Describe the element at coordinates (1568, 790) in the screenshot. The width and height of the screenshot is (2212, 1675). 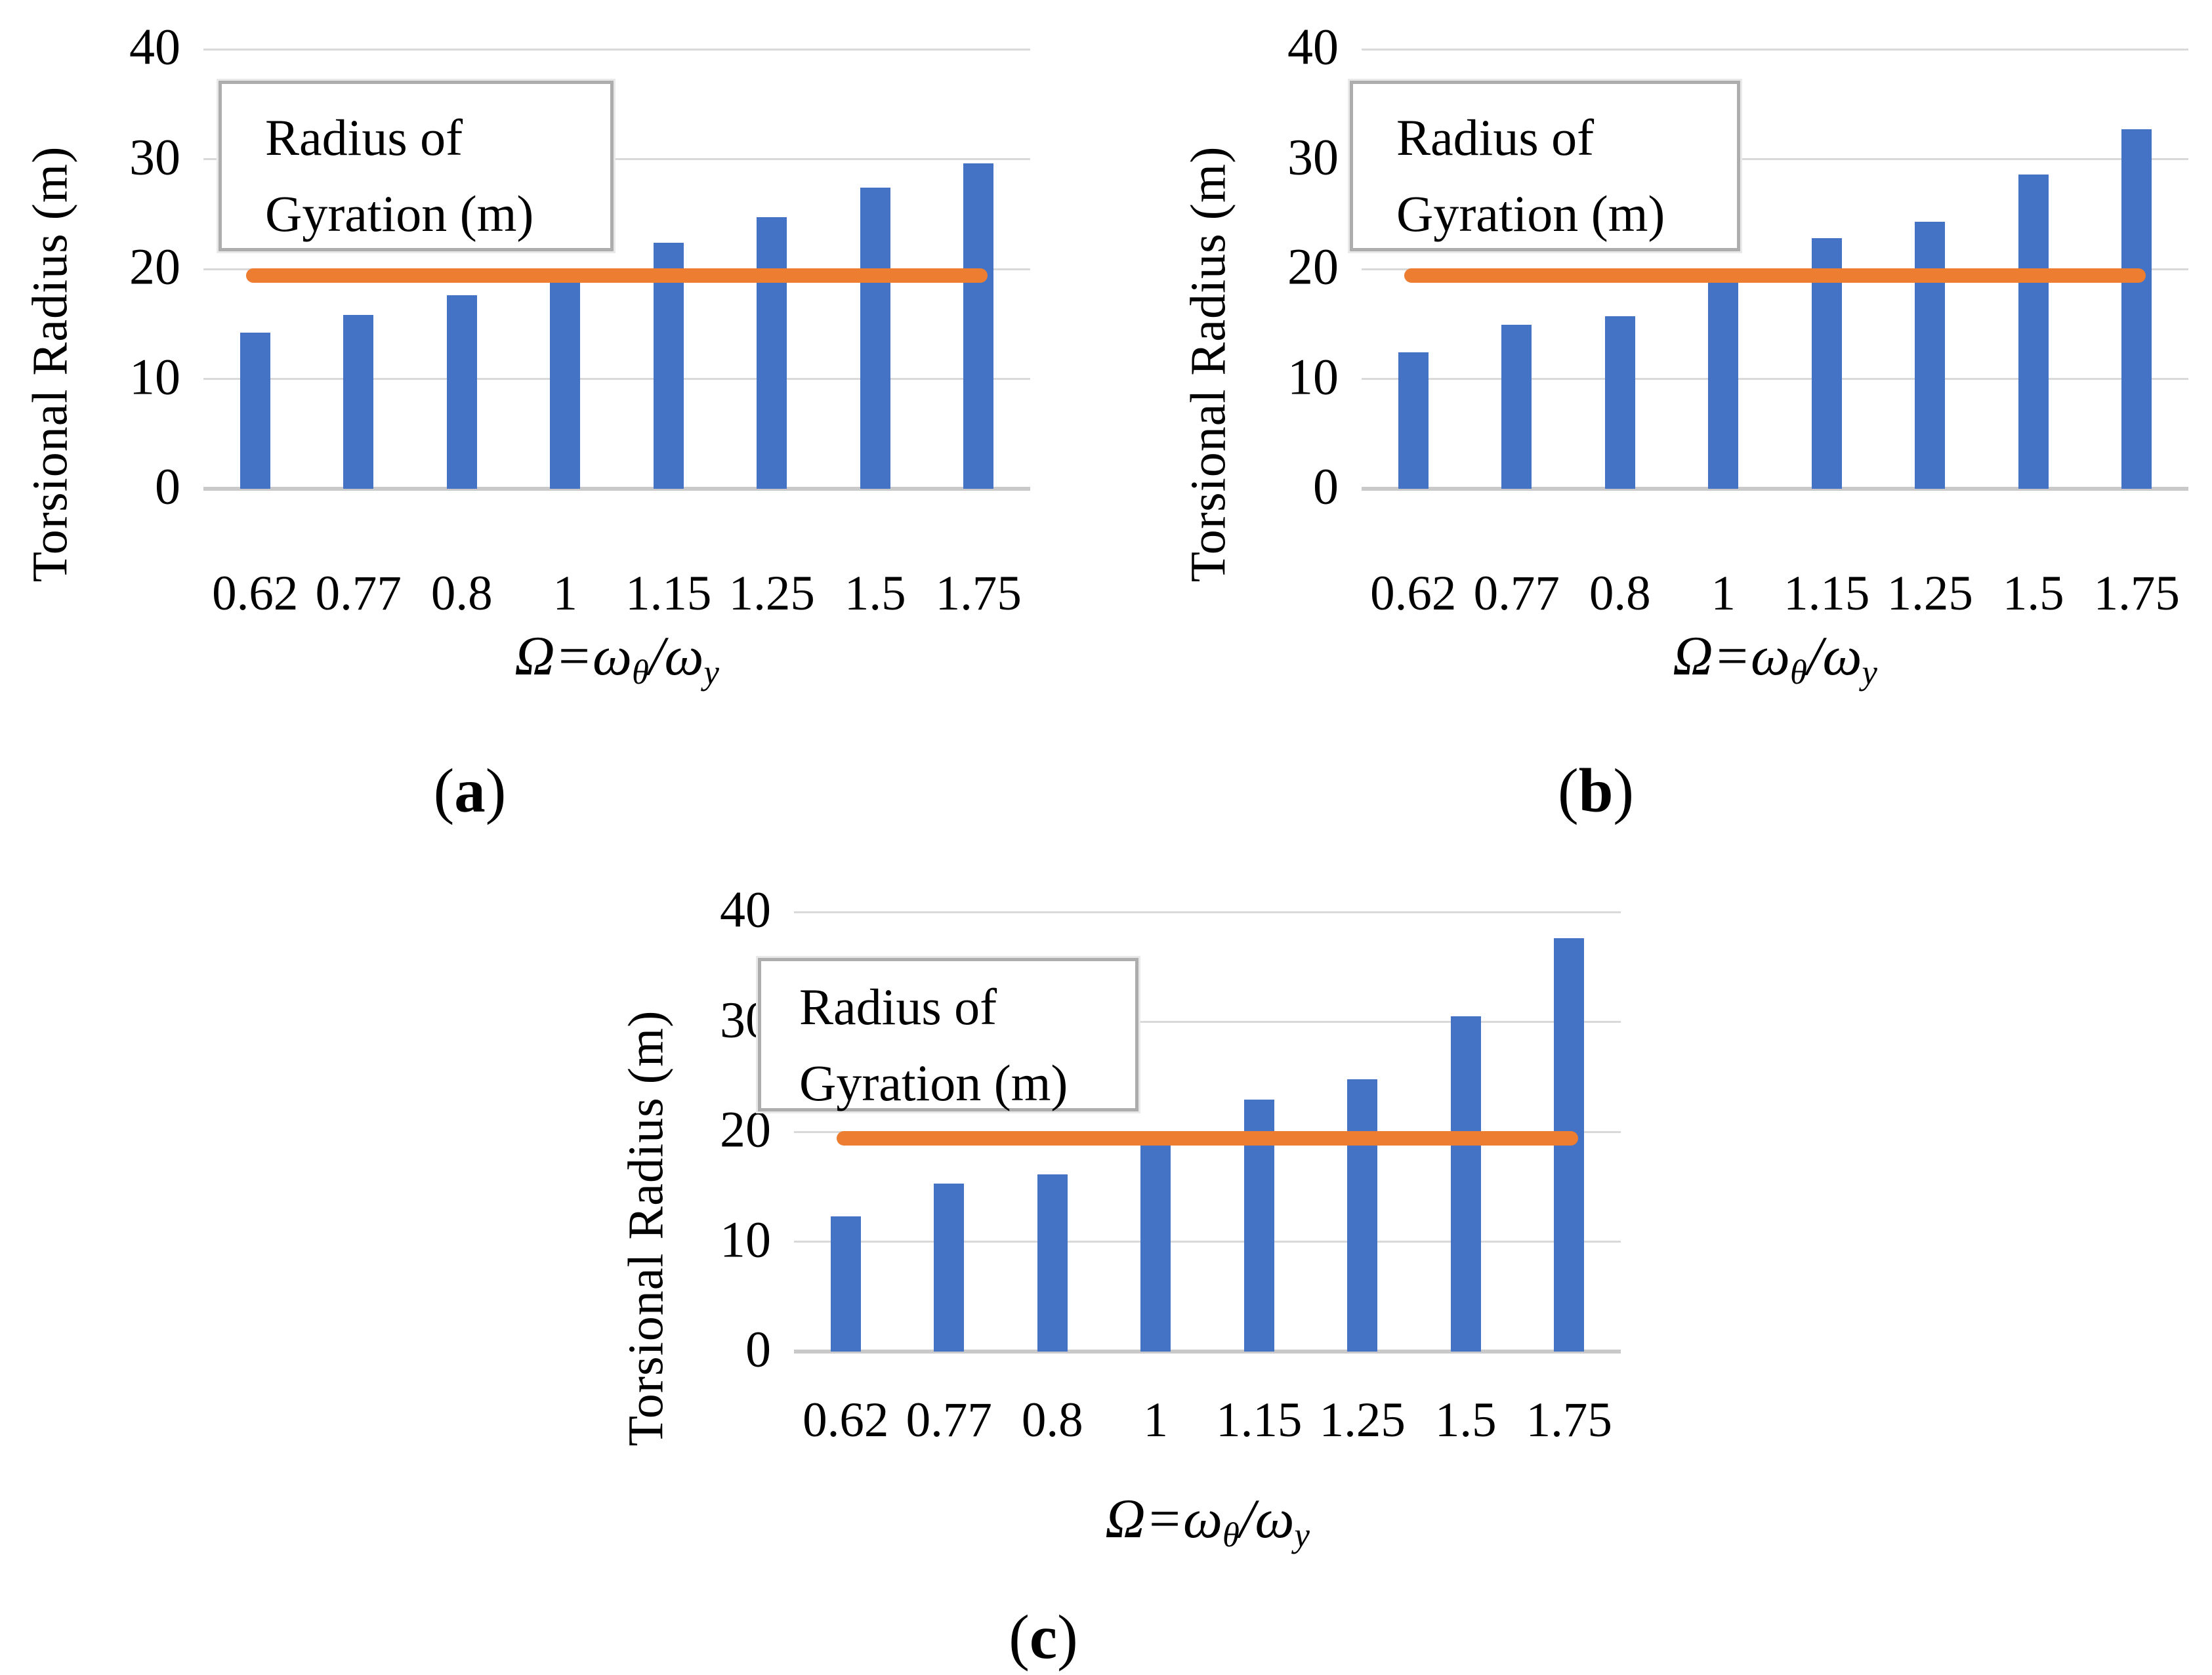
I see `caption-b-open: (` at that location.